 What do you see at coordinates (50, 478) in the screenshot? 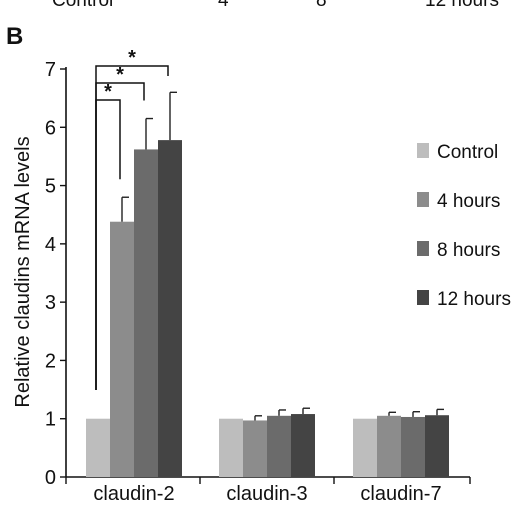
I see `y-tick-label: 0` at bounding box center [50, 478].